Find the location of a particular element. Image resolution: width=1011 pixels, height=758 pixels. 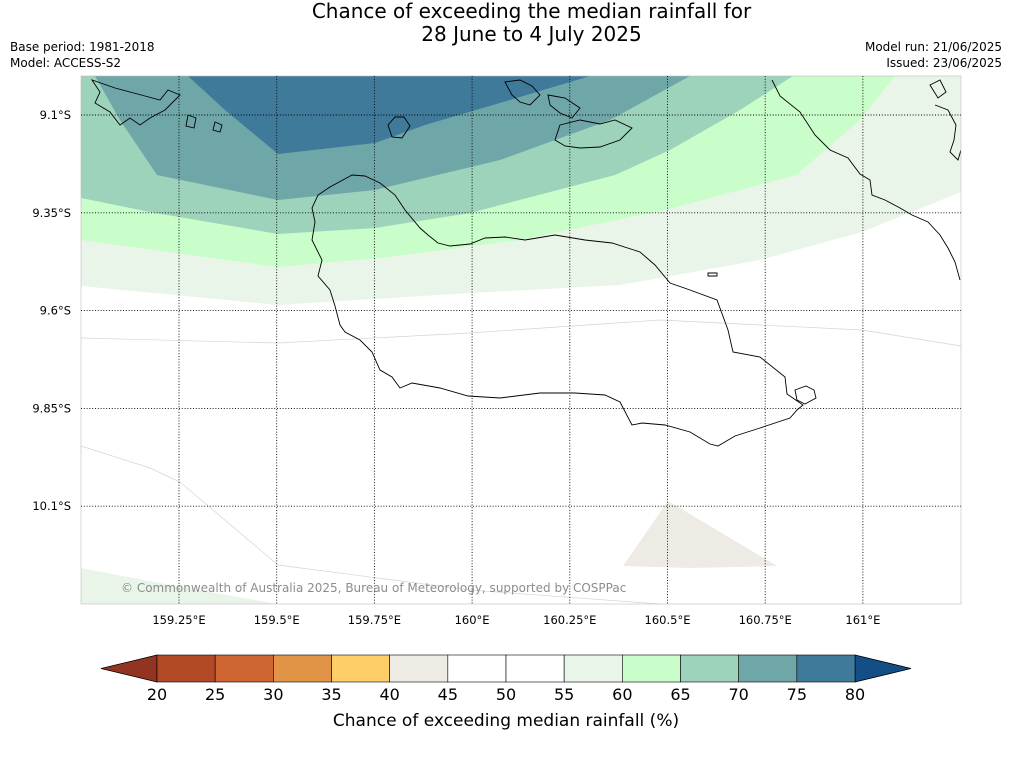

colorbar-label: 45 is located at coordinates (448, 694).